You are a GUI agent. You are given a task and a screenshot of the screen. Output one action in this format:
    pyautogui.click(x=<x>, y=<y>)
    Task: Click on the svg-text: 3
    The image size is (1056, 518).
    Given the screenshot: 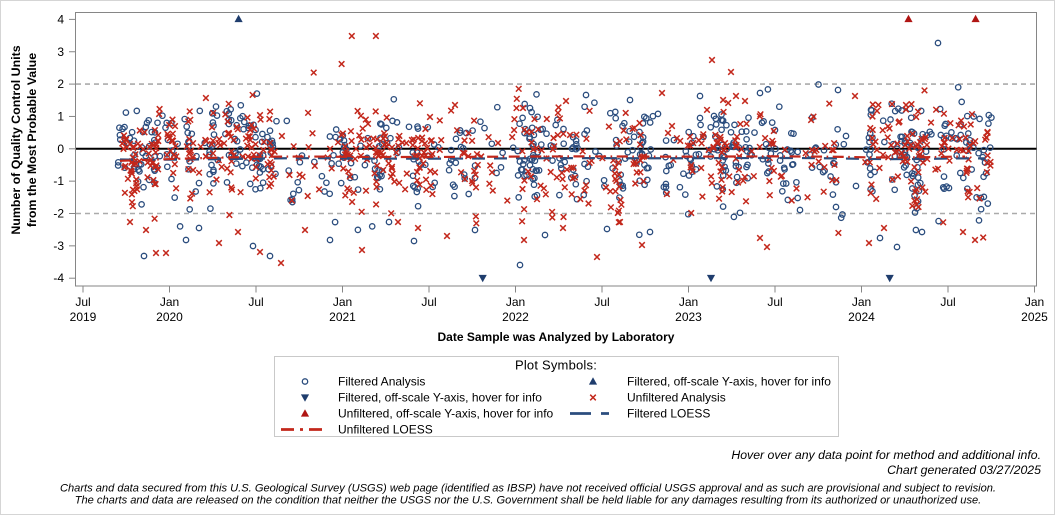 What is the action you would take?
    pyautogui.click(x=60, y=52)
    